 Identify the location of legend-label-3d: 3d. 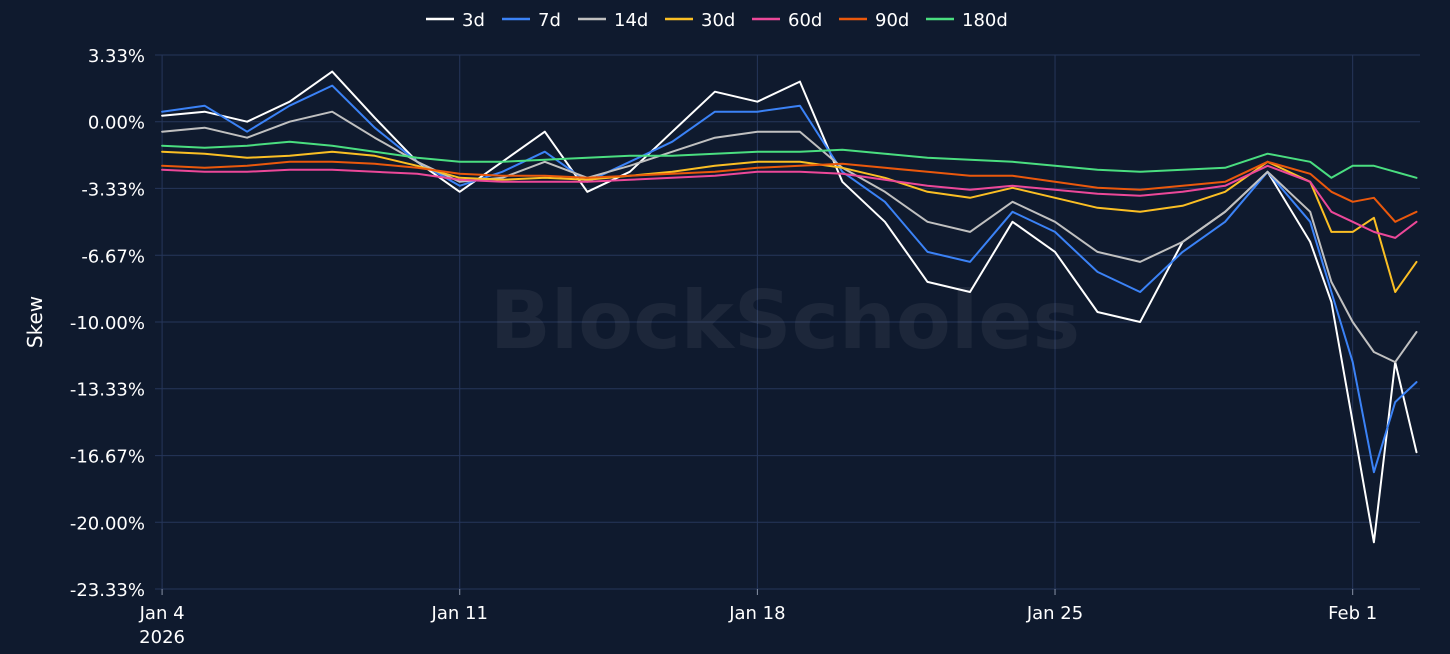
(473, 20).